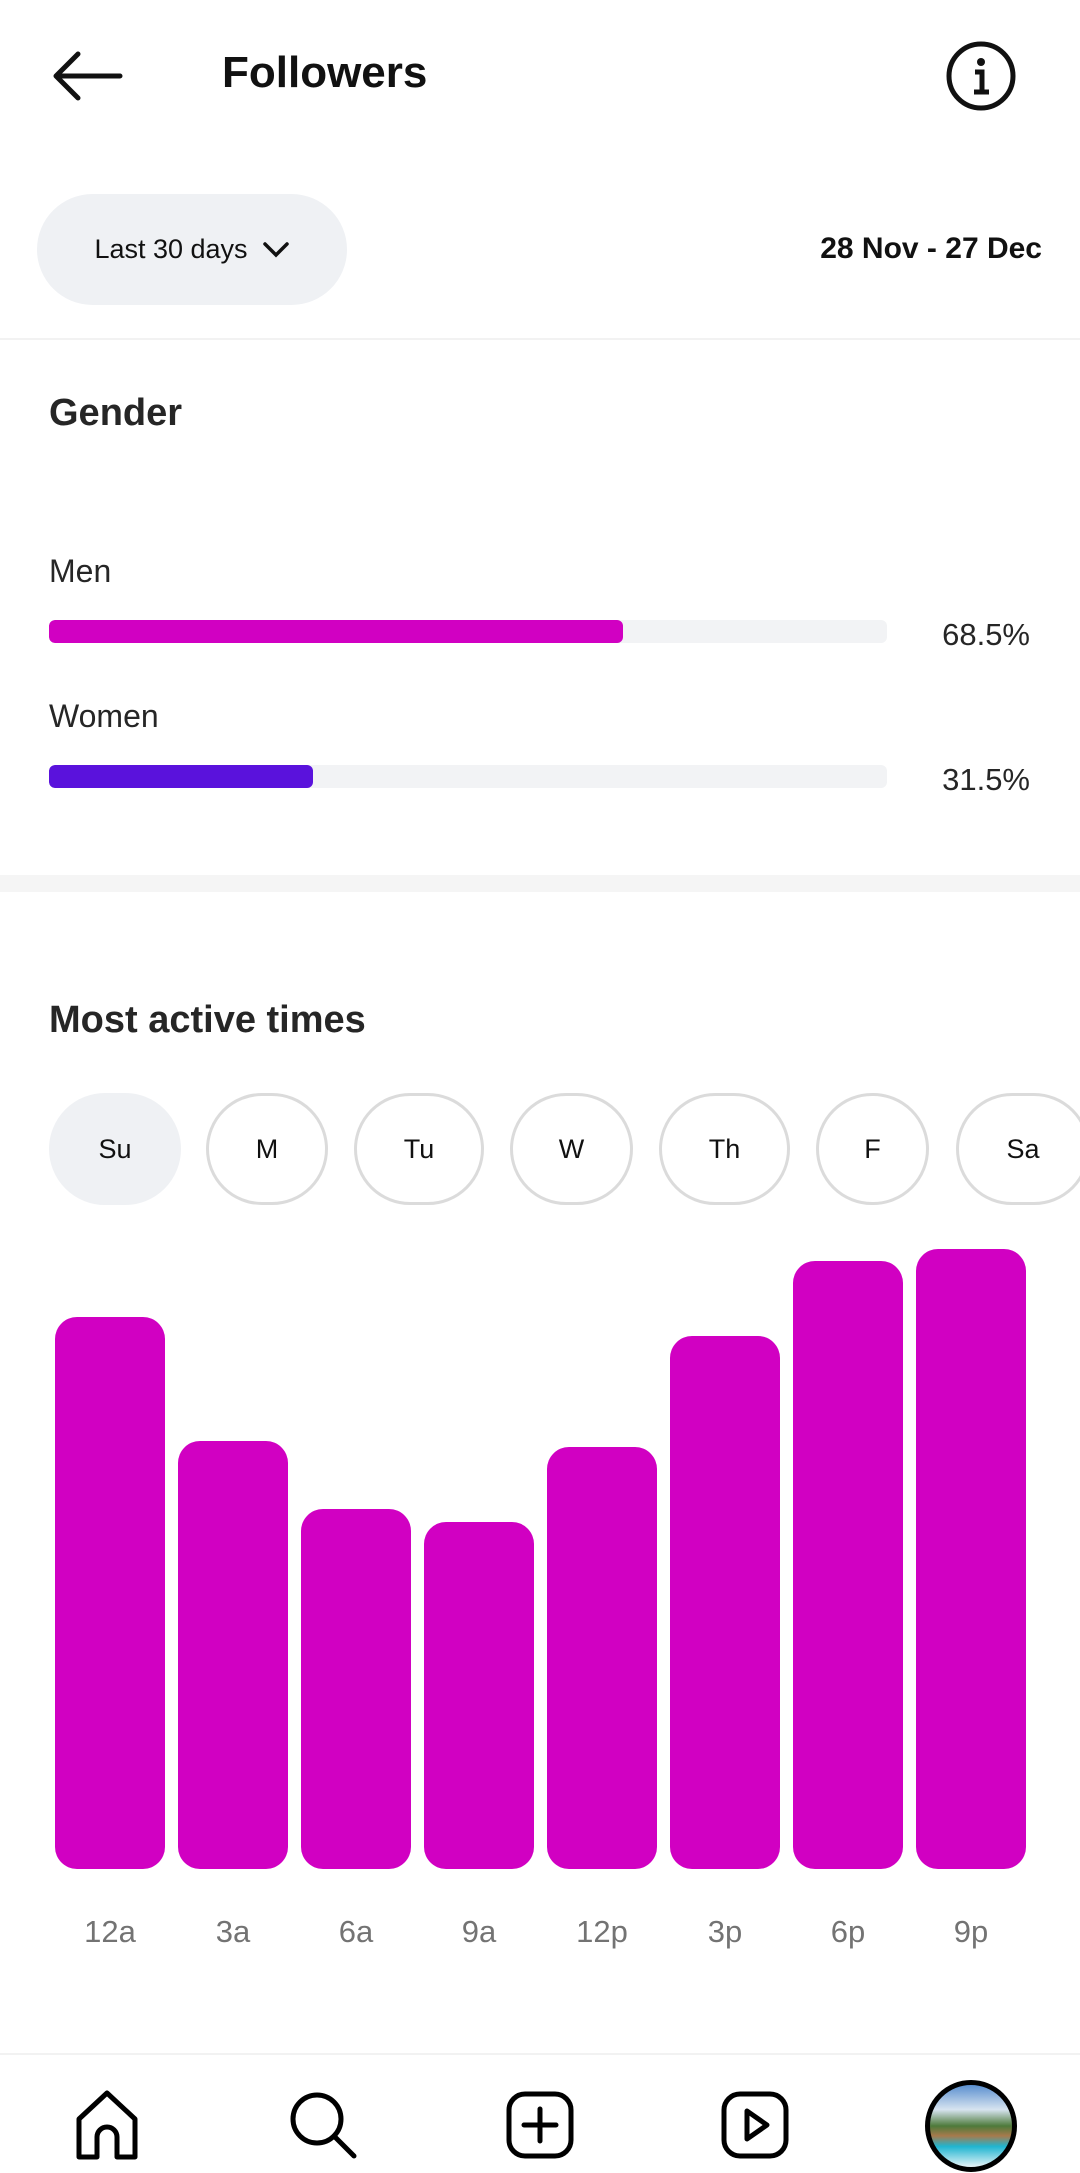  I want to click on bar-6p, so click(848, 1565).